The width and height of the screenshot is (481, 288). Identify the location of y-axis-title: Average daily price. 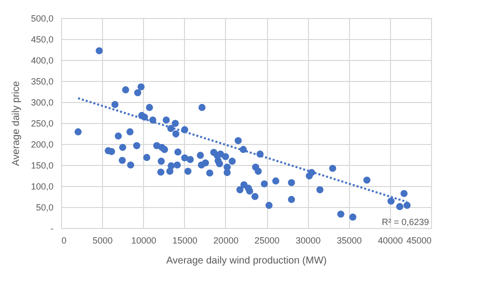
(16, 123).